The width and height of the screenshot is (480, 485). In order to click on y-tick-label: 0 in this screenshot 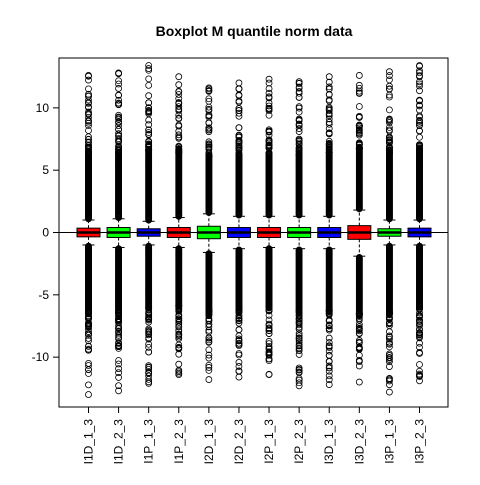, I will do `click(45, 233)`.